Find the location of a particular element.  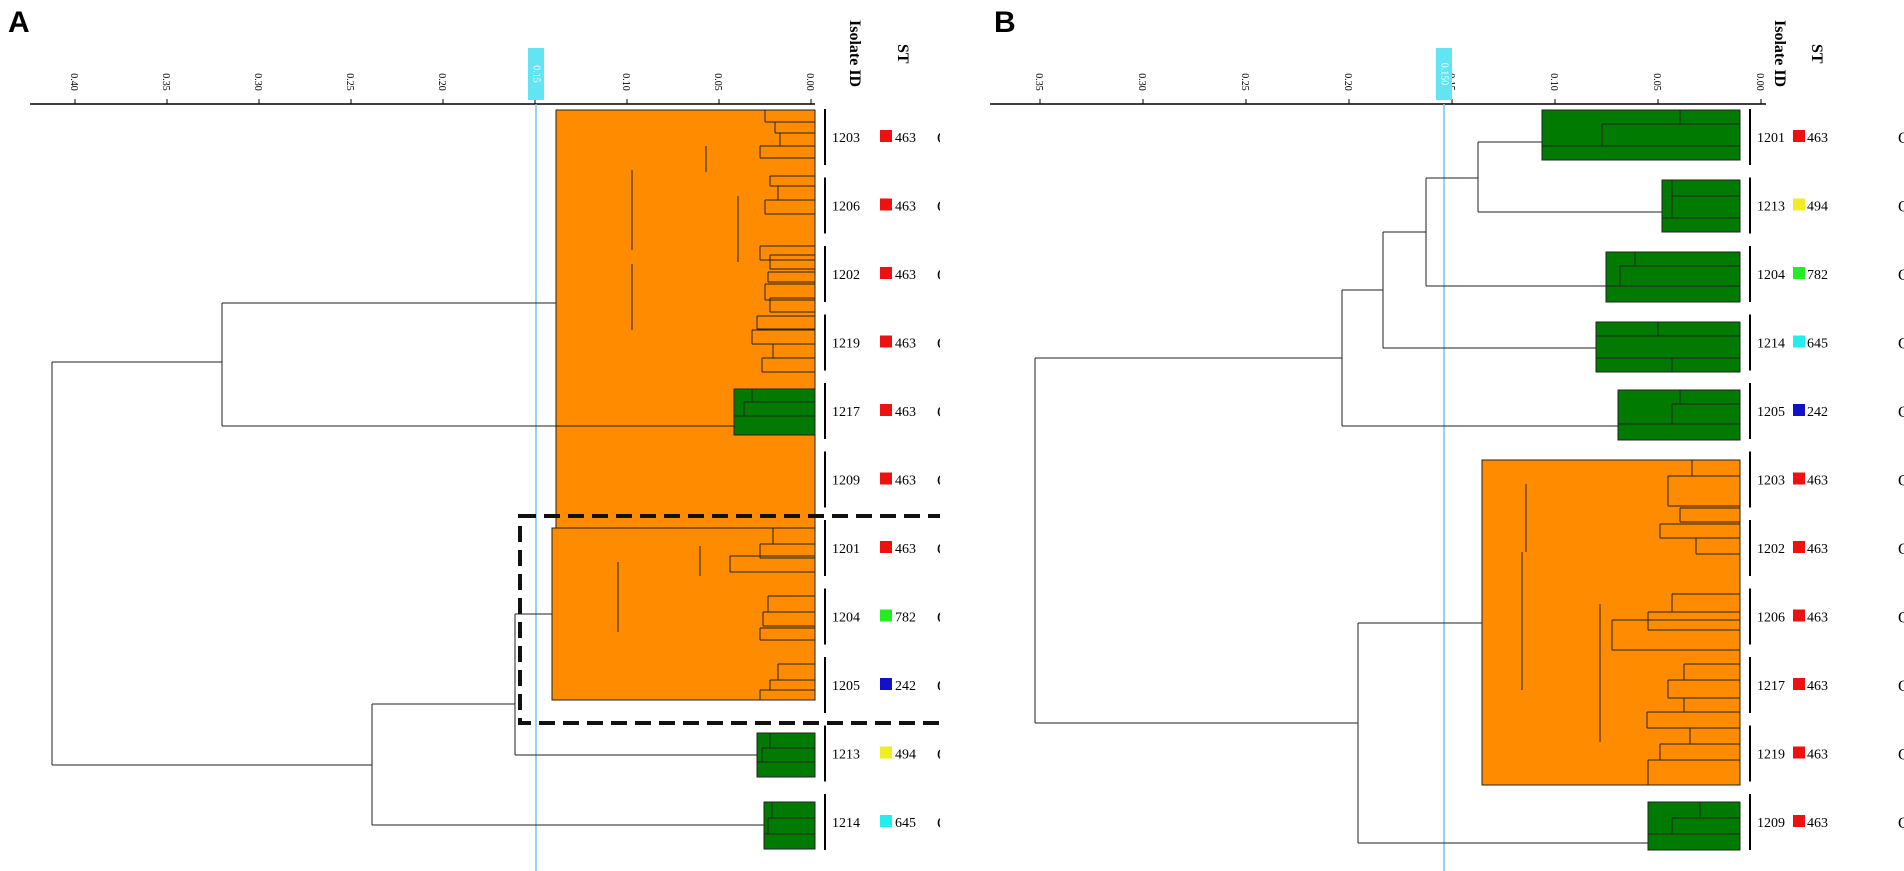

isolate-id: 1213 is located at coordinates (846, 755).